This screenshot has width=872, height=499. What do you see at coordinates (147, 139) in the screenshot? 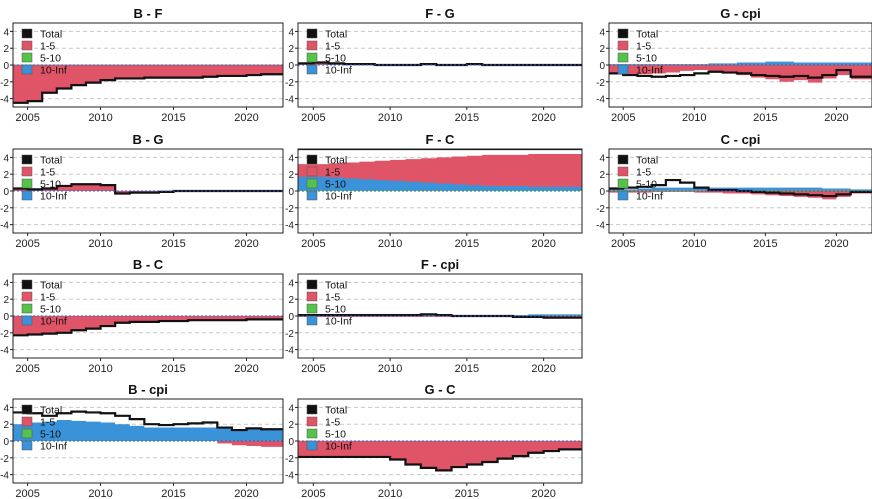
I see `panel-title: B - G` at bounding box center [147, 139].